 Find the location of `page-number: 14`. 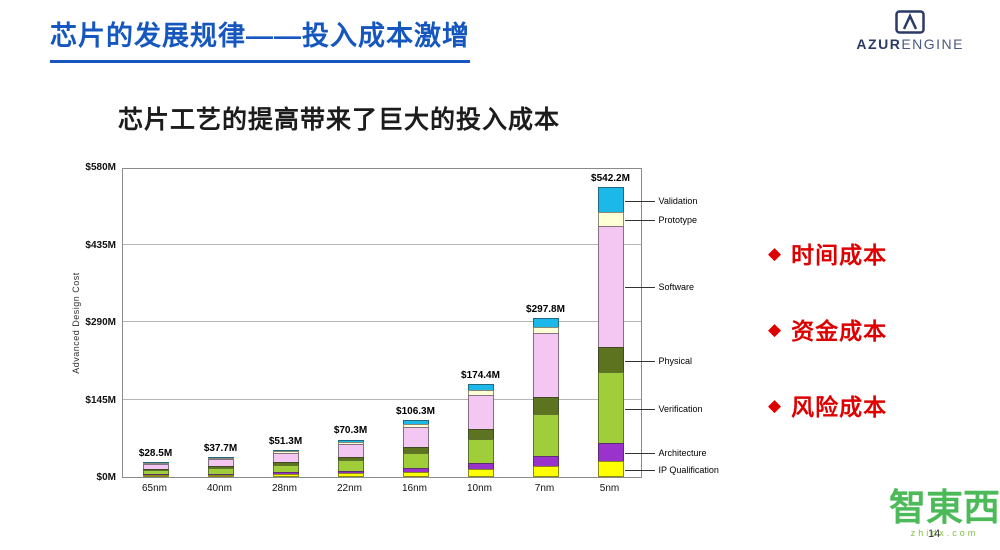

page-number: 14 is located at coordinates (934, 534).